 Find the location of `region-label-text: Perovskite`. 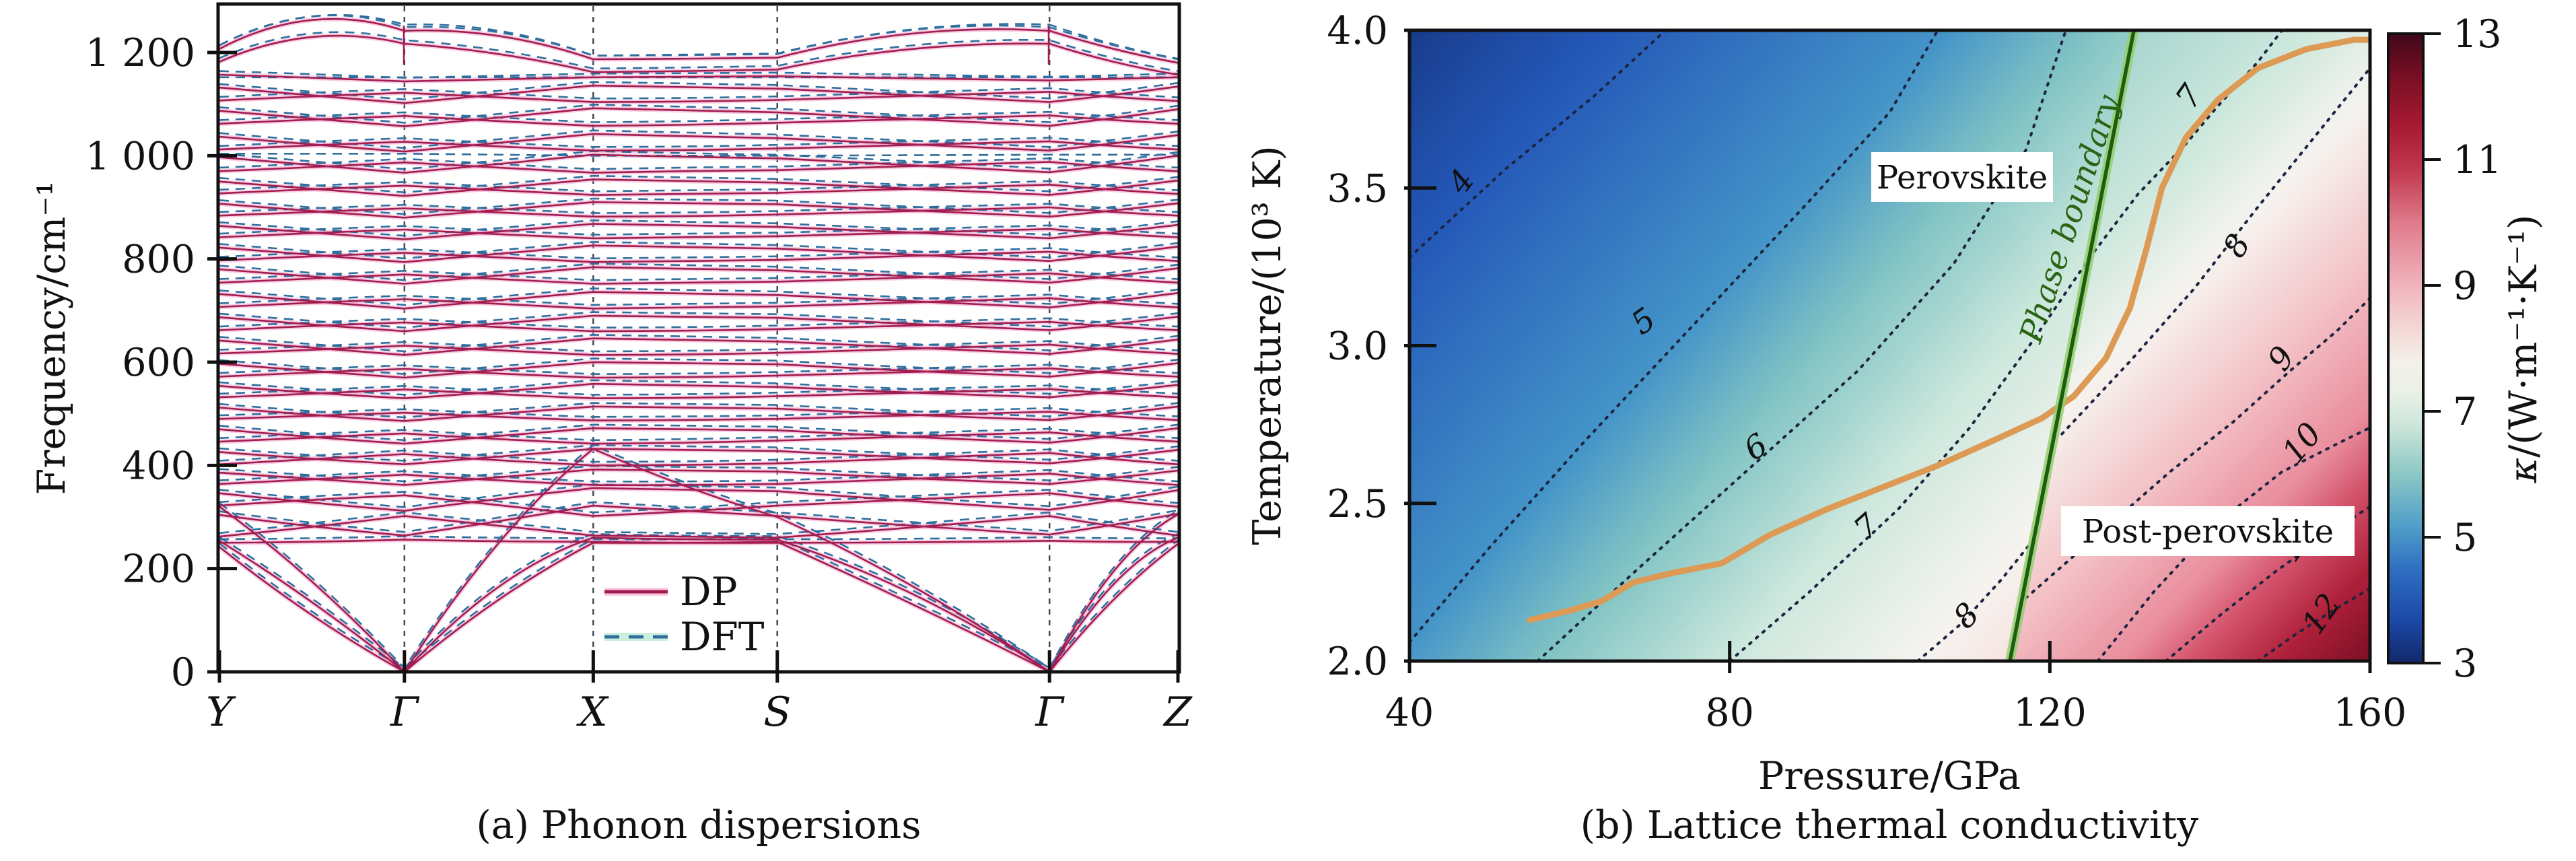

region-label-text: Perovskite is located at coordinates (1962, 178).